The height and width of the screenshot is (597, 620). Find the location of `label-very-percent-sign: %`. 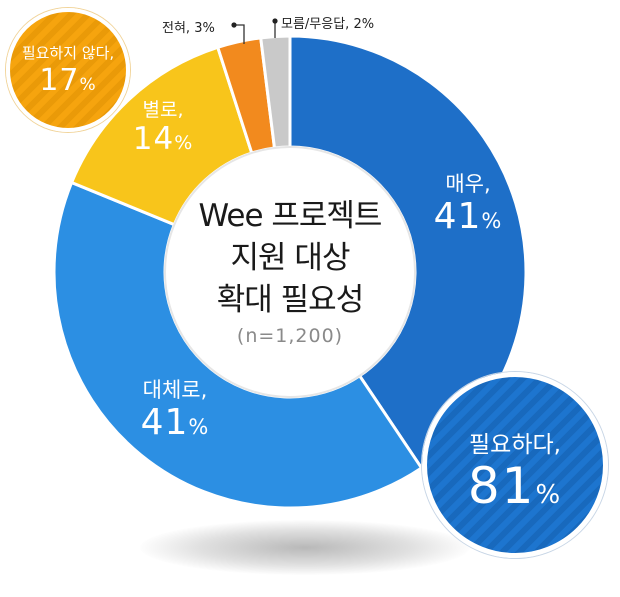

label-very-percent-sign: % is located at coordinates (492, 221).